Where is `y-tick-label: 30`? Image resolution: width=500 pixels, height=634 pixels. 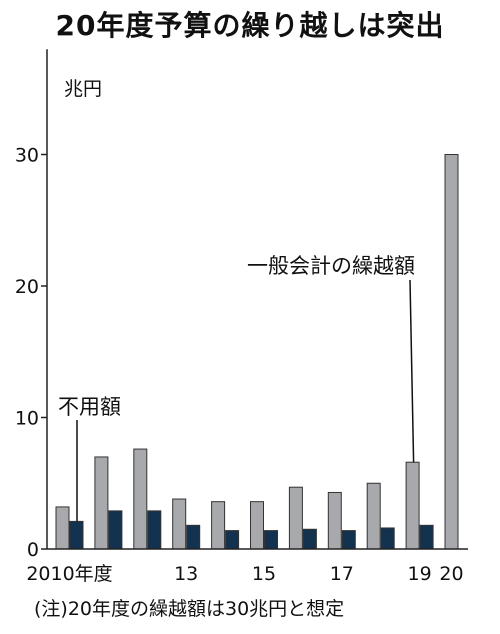
y-tick-label: 30 is located at coordinates (27, 156).